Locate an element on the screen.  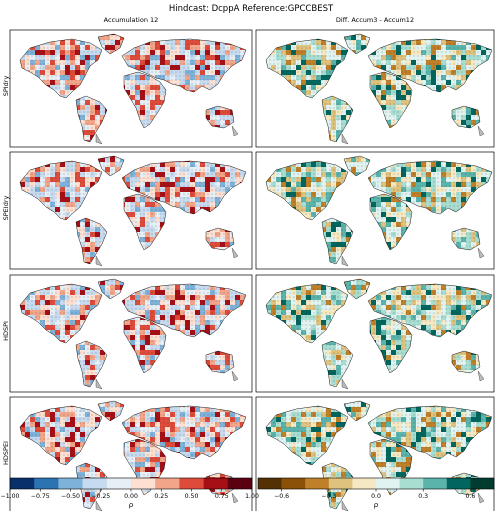
map-panel-r0-c0 is located at coordinates (131, 88).